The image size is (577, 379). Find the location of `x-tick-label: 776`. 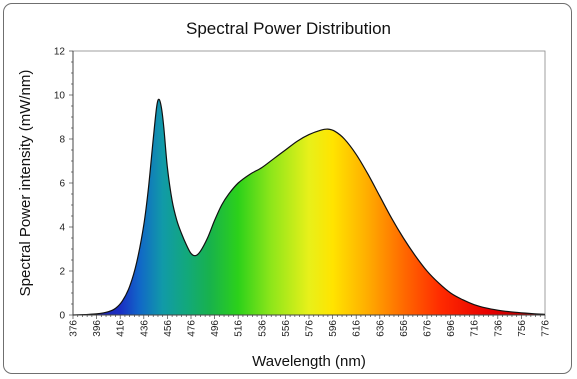

x-tick-label: 776 is located at coordinates (546, 328).